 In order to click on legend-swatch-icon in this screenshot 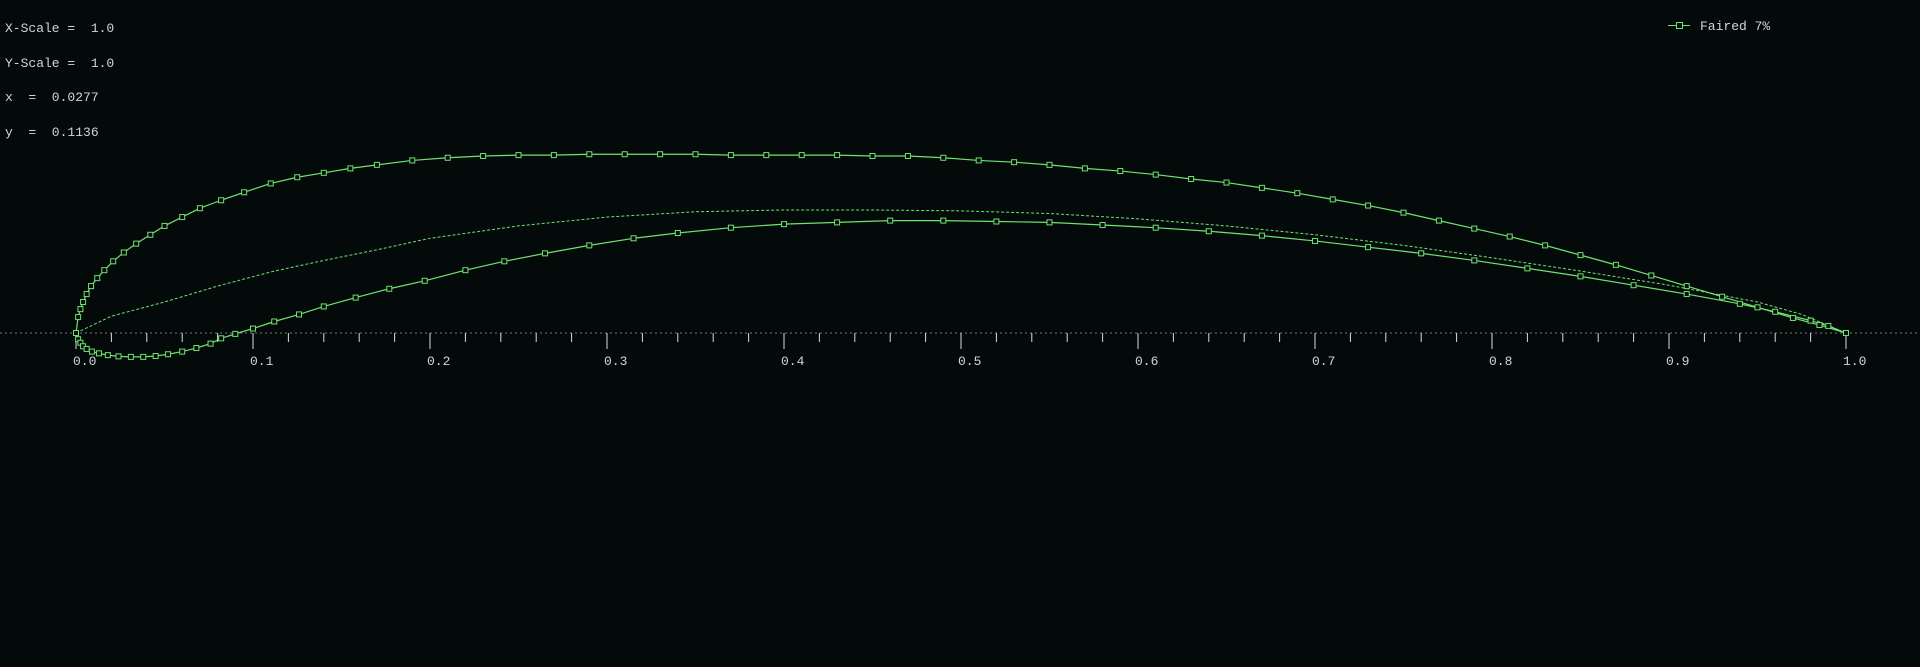, I will do `click(1679, 26)`.